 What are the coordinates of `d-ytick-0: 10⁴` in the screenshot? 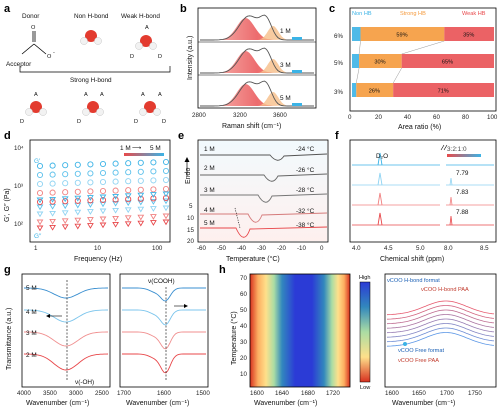 It's located at (19, 148).